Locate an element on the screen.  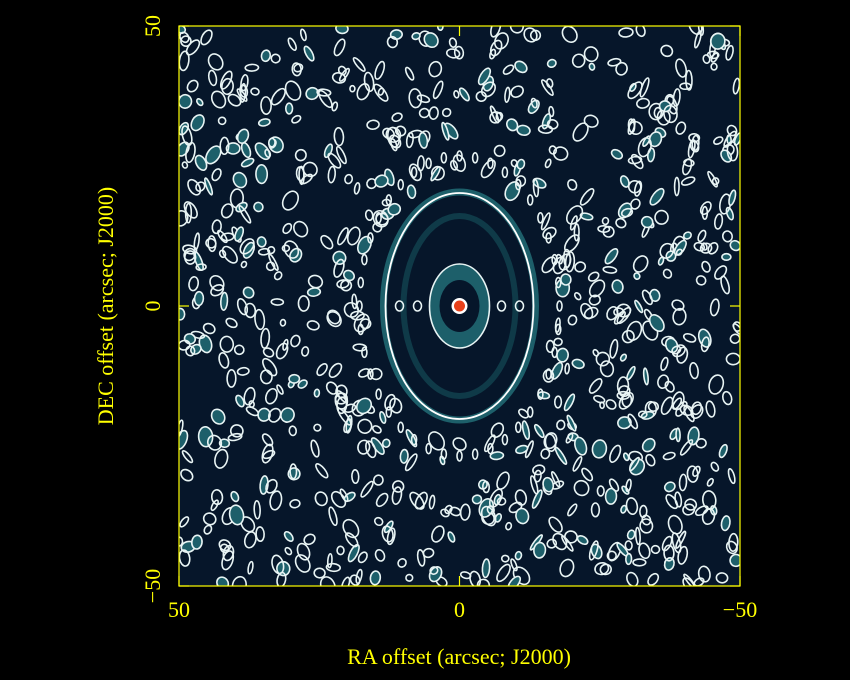
ring is located at coordinates (459, 306).